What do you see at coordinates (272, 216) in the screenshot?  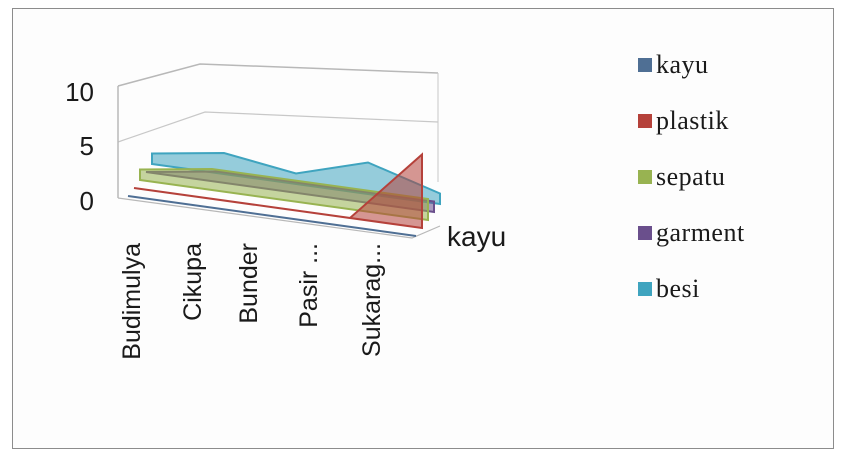 I see `series-surface-kayu` at bounding box center [272, 216].